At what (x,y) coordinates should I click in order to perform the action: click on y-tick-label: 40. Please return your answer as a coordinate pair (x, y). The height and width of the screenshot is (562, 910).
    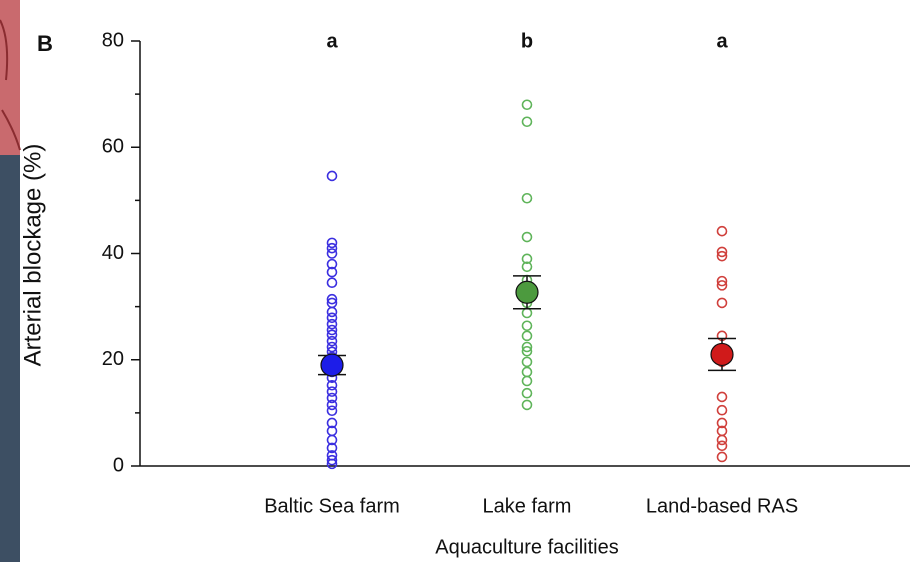
    Looking at the image, I should click on (113, 253).